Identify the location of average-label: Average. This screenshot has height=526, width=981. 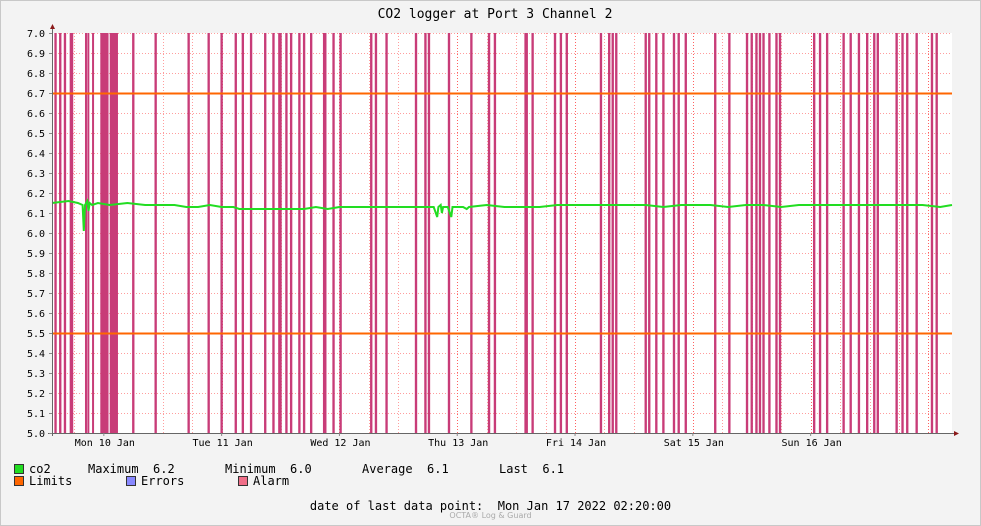
(387, 469).